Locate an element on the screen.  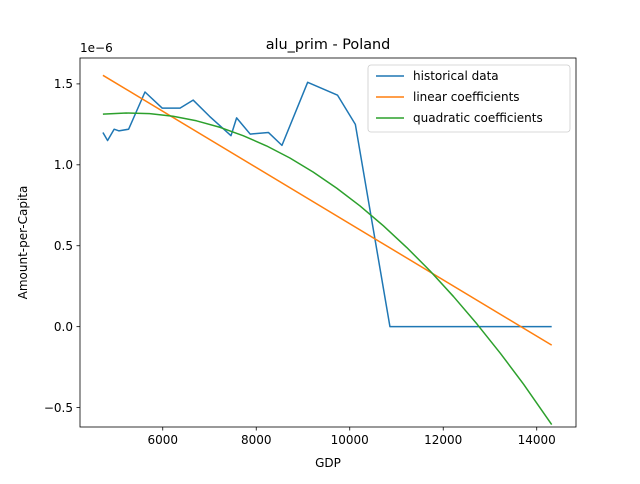
x-tick-label: 12000 is located at coordinates (443, 440).